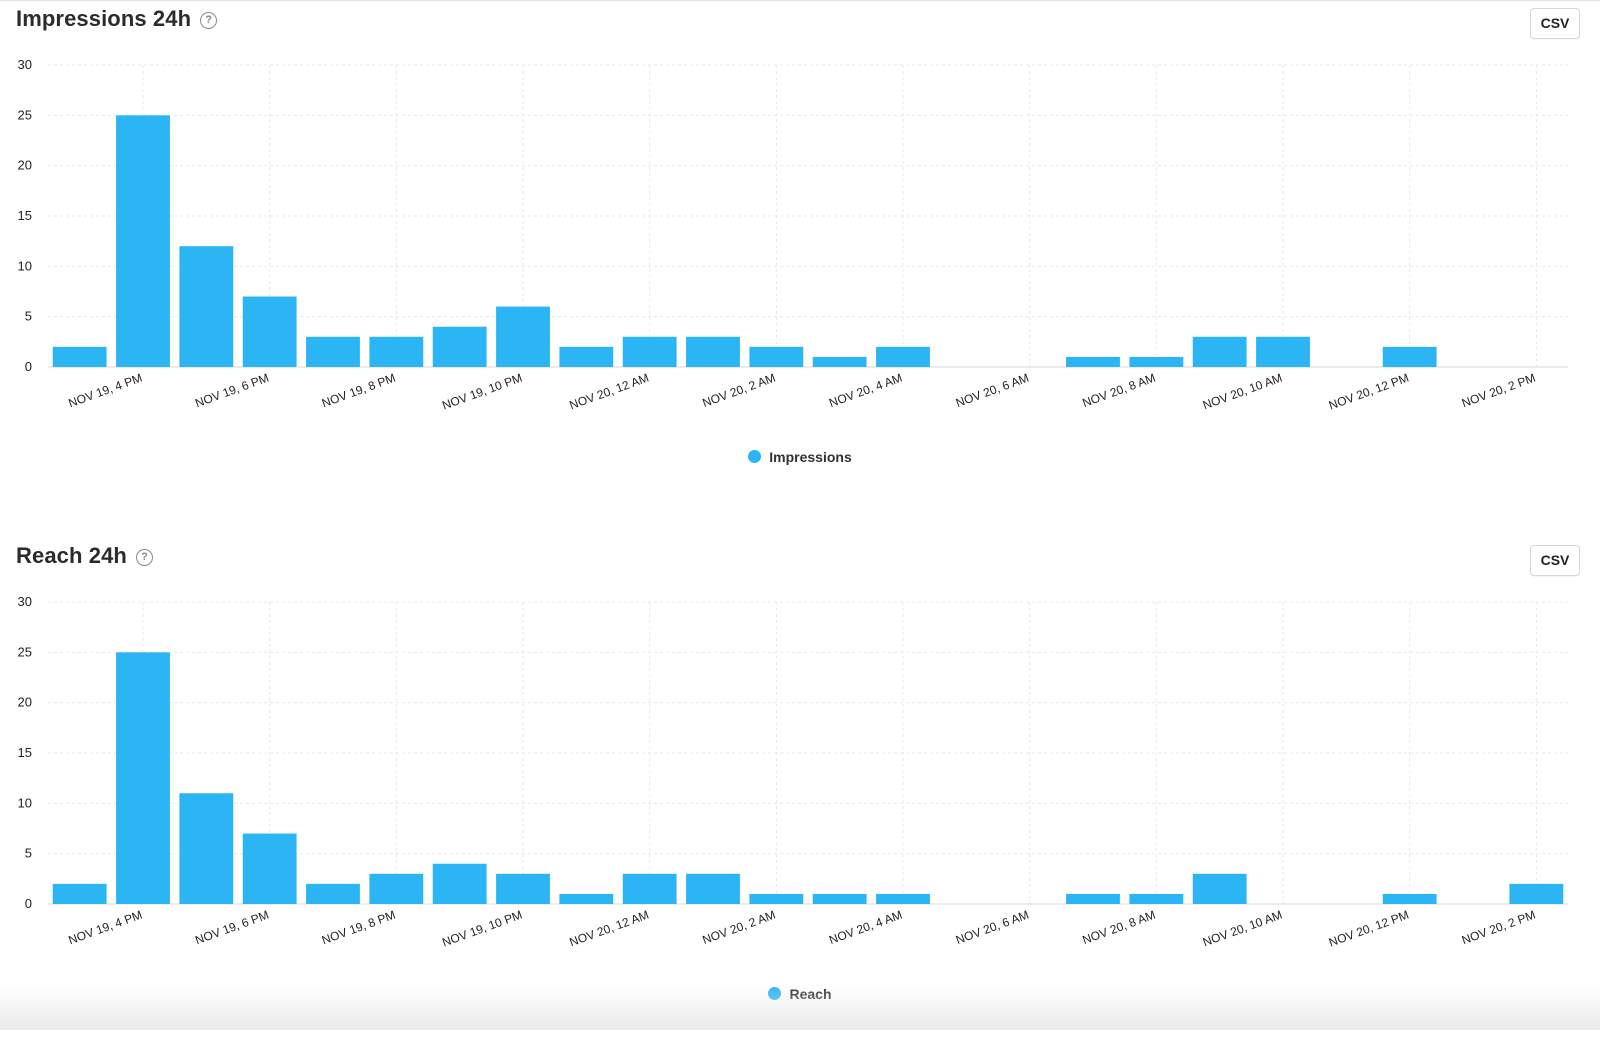 This screenshot has height=1057, width=1600. I want to click on legend-label: Reach, so click(810, 994).